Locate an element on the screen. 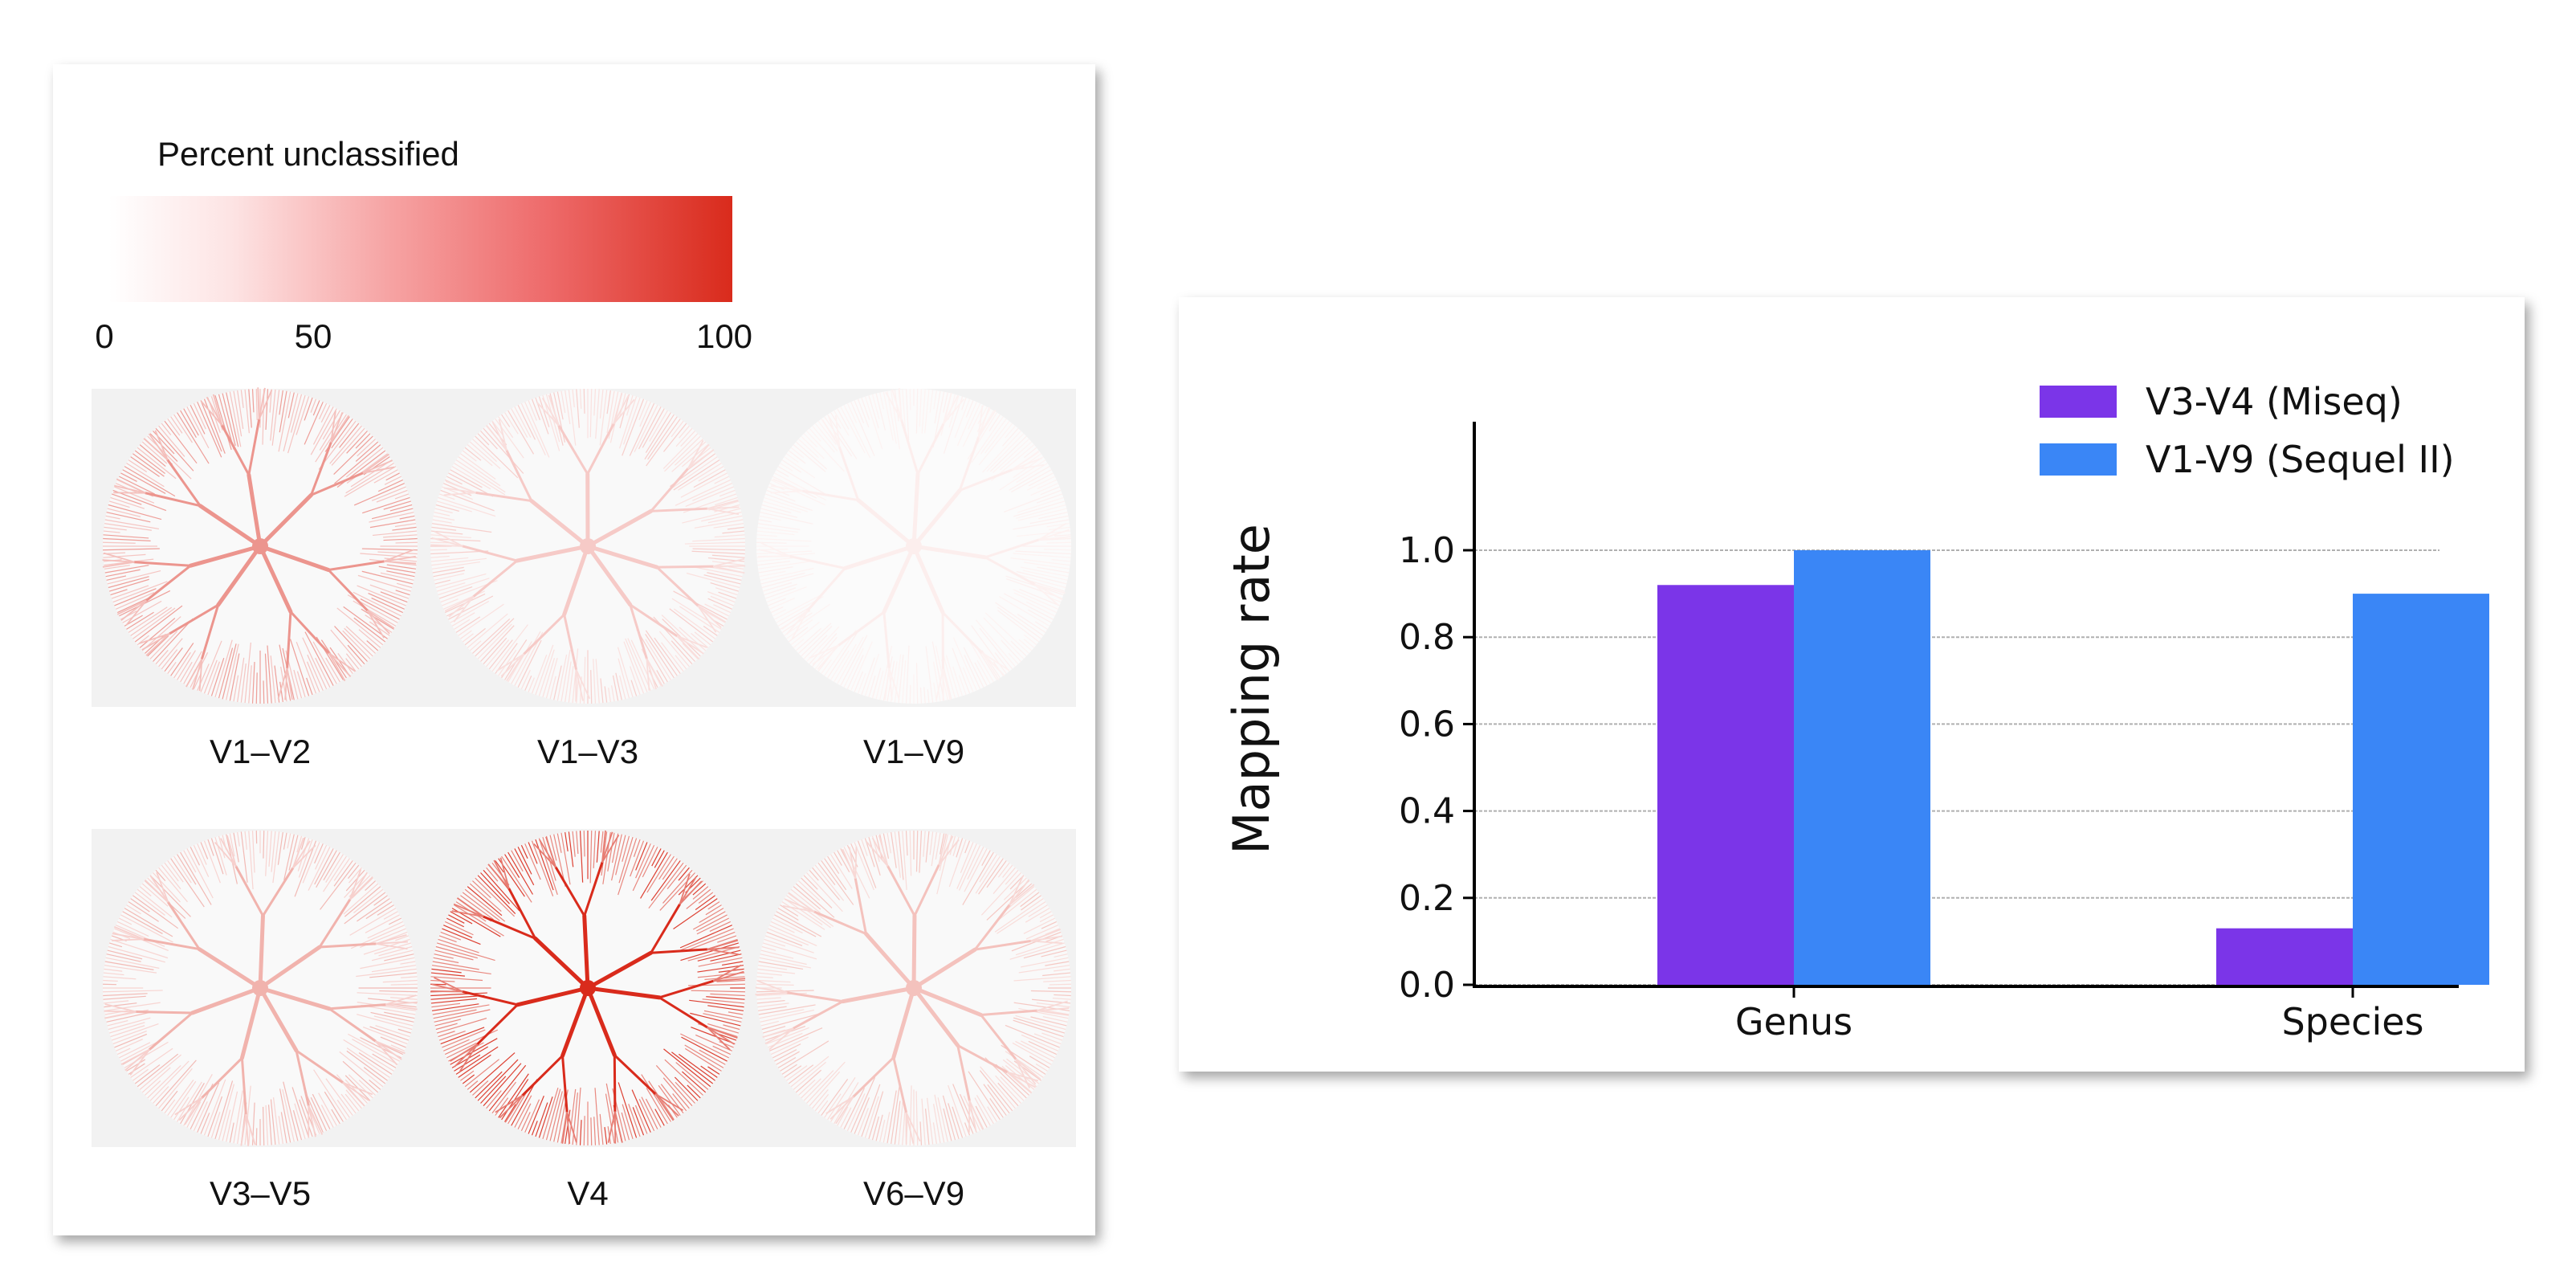  tree-label-v1-v3: V1–V3 is located at coordinates (587, 751).